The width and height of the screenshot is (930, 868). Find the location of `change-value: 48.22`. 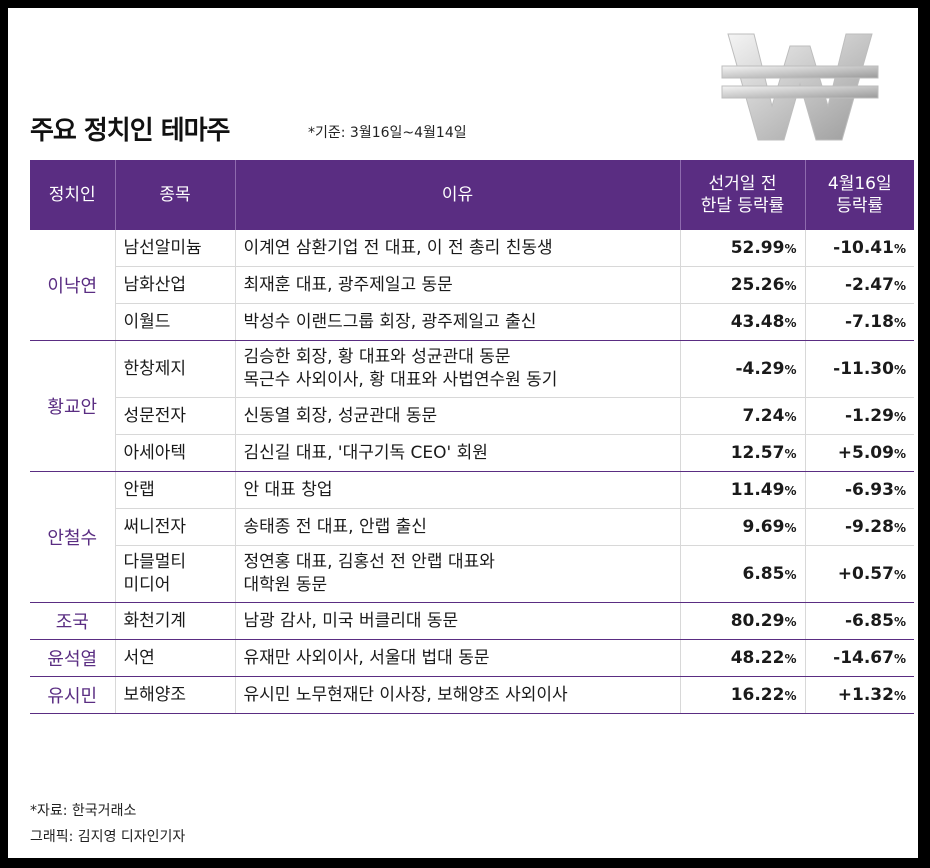

change-value: 48.22 is located at coordinates (757, 658).